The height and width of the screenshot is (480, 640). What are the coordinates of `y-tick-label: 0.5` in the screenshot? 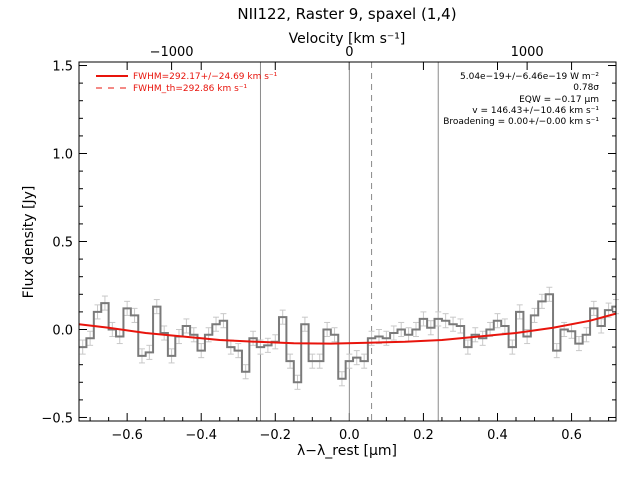 It's located at (62, 243).